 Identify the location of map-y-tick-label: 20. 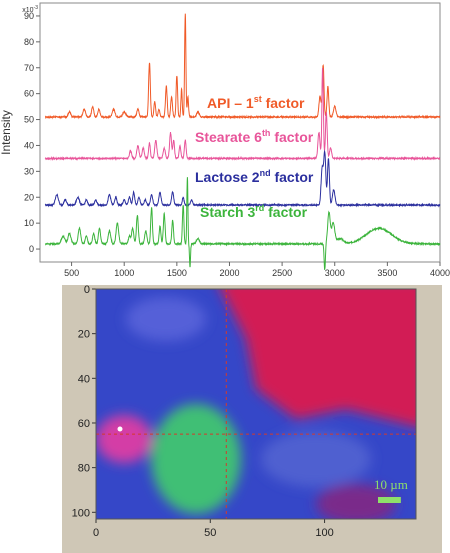
(84, 335).